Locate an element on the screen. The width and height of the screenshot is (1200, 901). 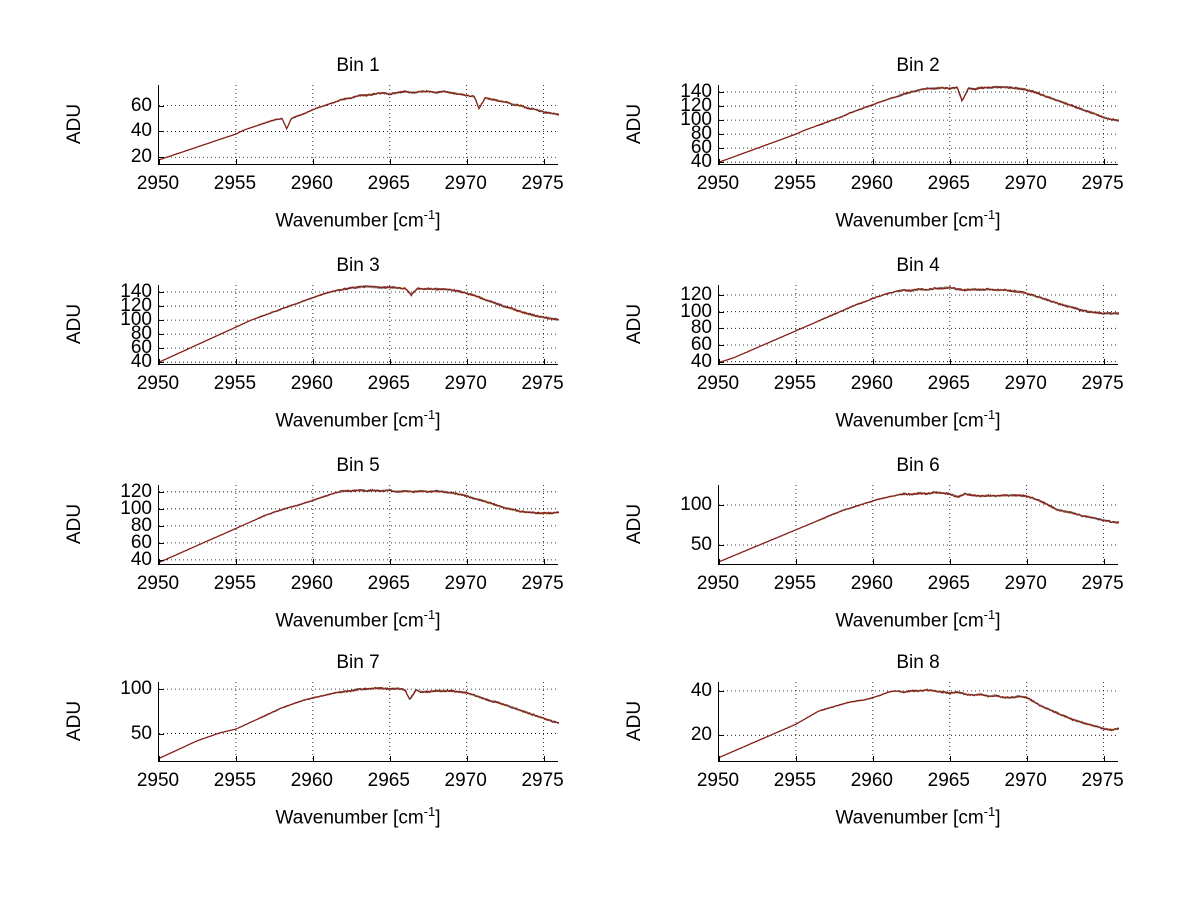
x-axis-label-bracket: ] is located at coordinates (438, 421).